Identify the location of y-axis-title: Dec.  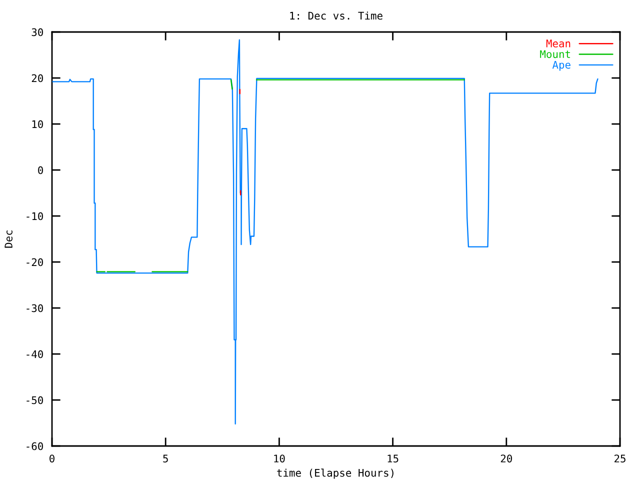
(8, 239).